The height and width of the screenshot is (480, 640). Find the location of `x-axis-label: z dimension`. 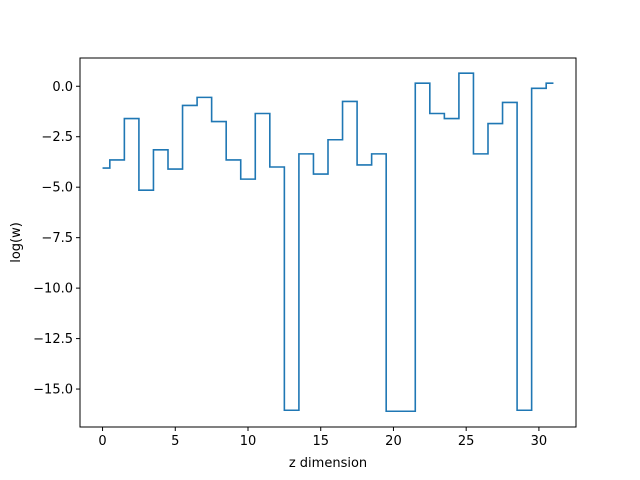

x-axis-label: z dimension is located at coordinates (328, 463).